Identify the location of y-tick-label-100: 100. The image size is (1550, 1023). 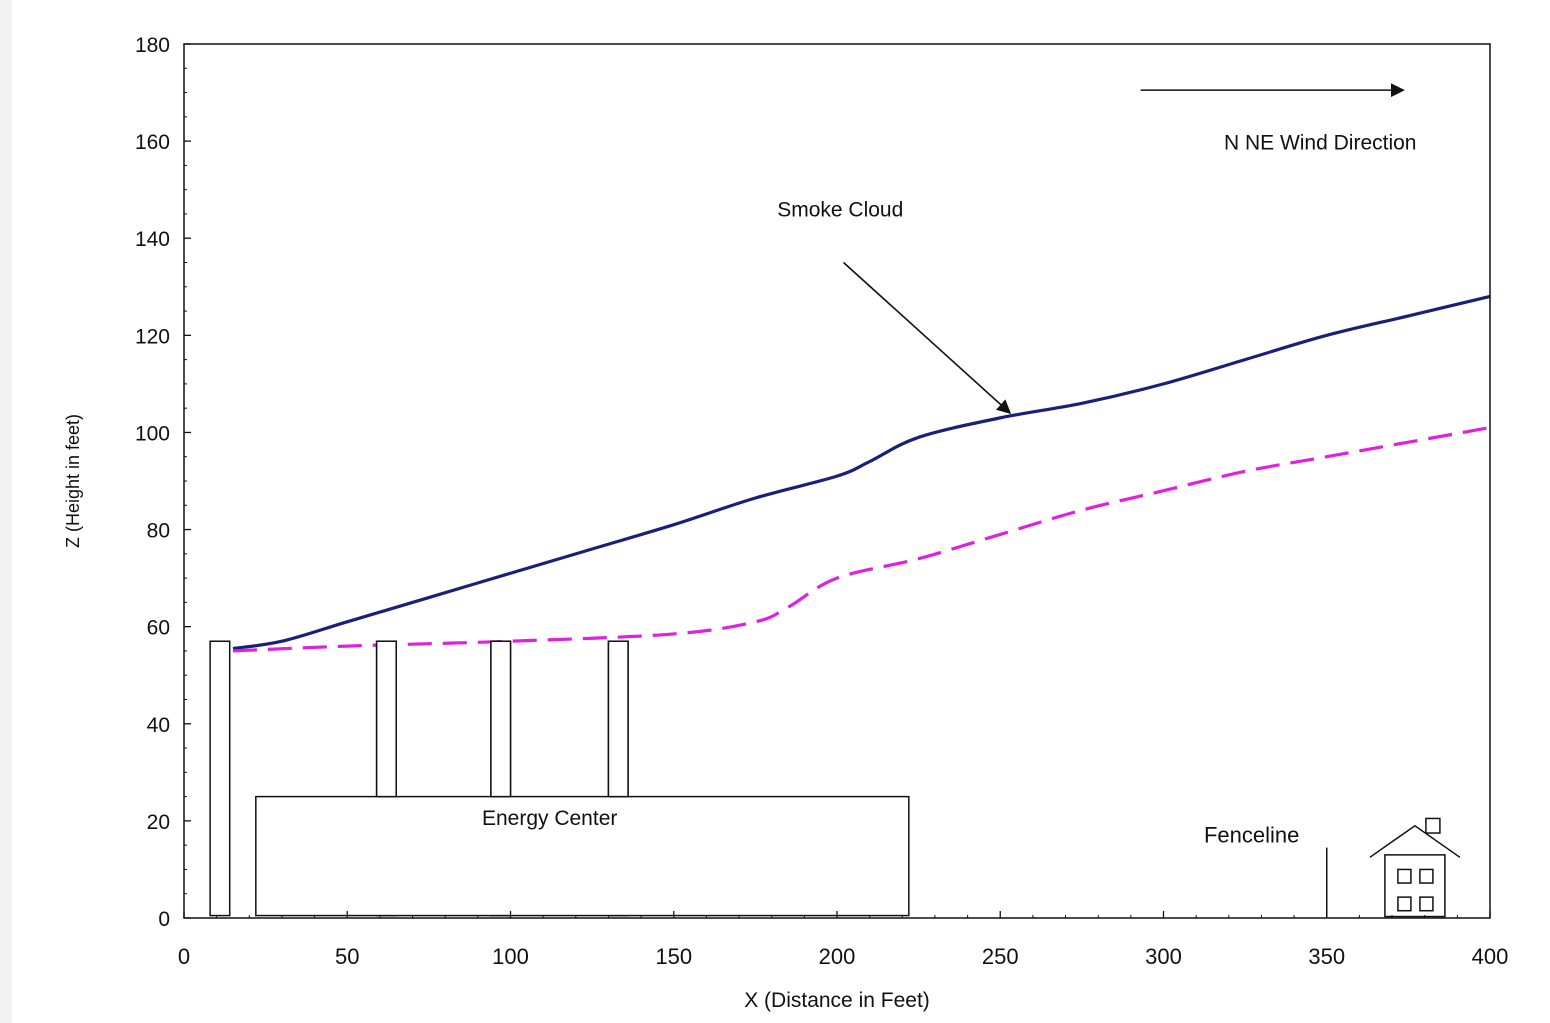
(152, 433).